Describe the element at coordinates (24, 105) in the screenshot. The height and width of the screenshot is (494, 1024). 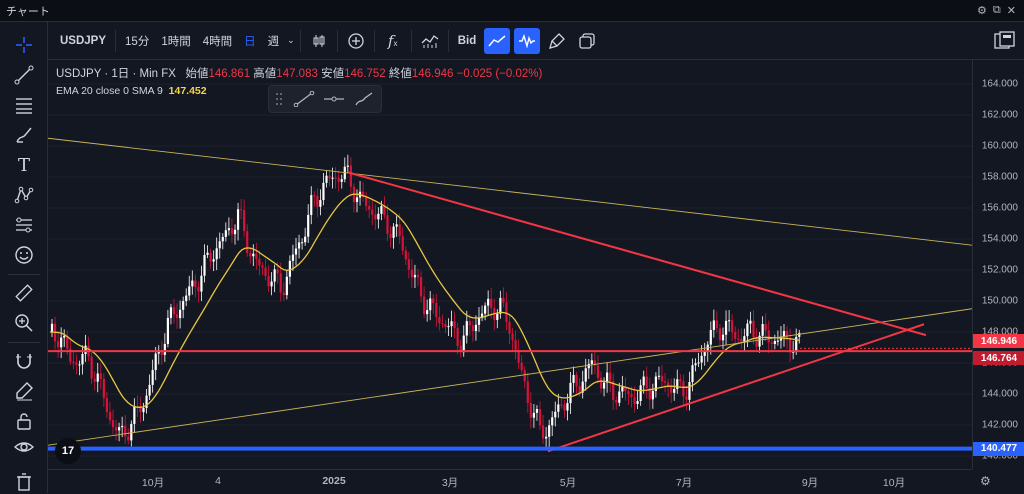
I see `fib-retracement-icon` at that location.